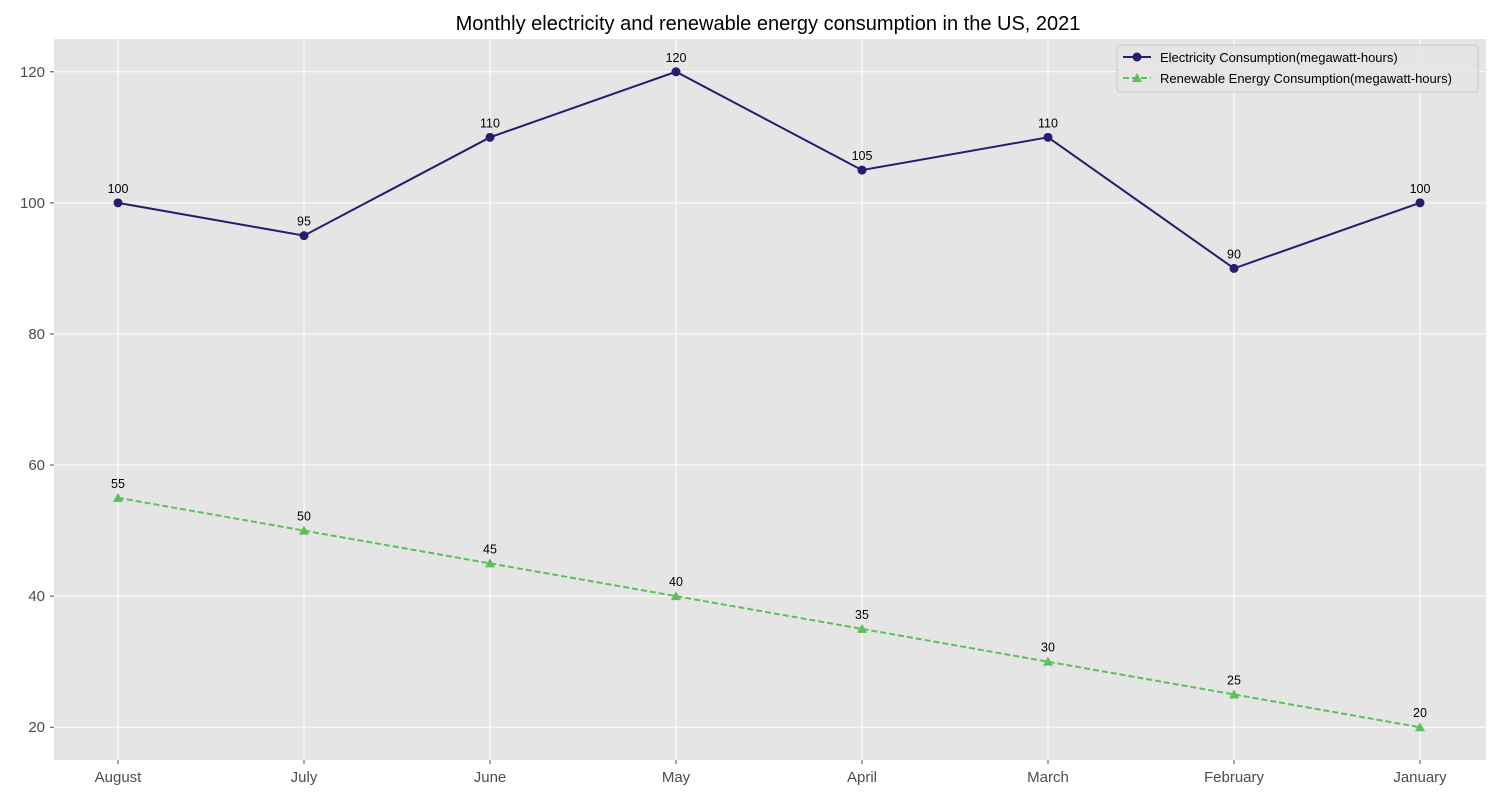 Image resolution: width=1500 pixels, height=800 pixels. Describe the element at coordinates (118, 484) in the screenshot. I see `data-label: 55` at that location.